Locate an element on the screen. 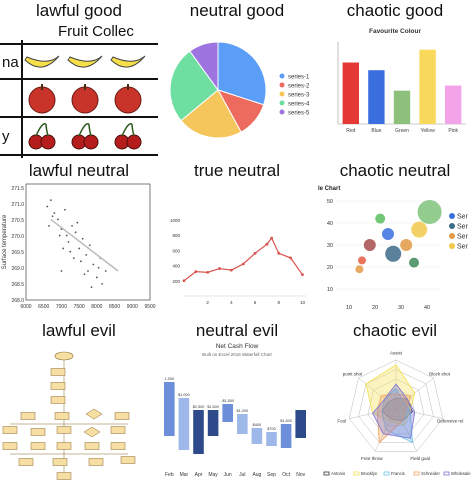 This screenshot has width=474, height=480. x-tick-label: 7500 is located at coordinates (79, 307).